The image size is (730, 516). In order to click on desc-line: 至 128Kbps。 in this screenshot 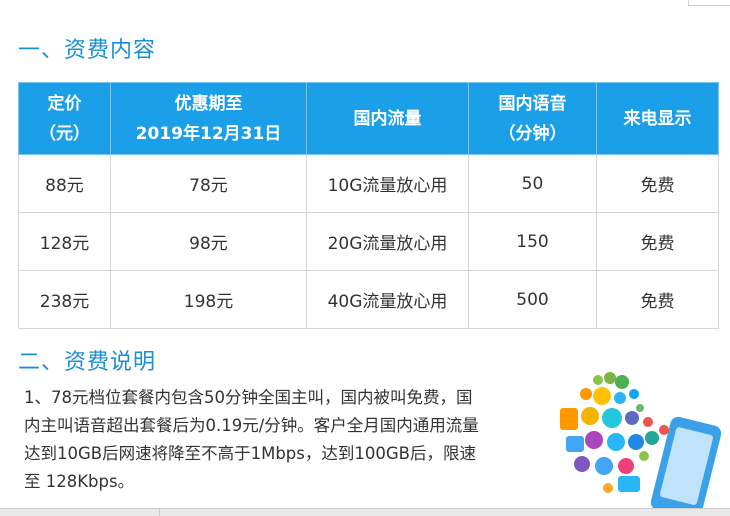, I will do `click(79, 481)`.